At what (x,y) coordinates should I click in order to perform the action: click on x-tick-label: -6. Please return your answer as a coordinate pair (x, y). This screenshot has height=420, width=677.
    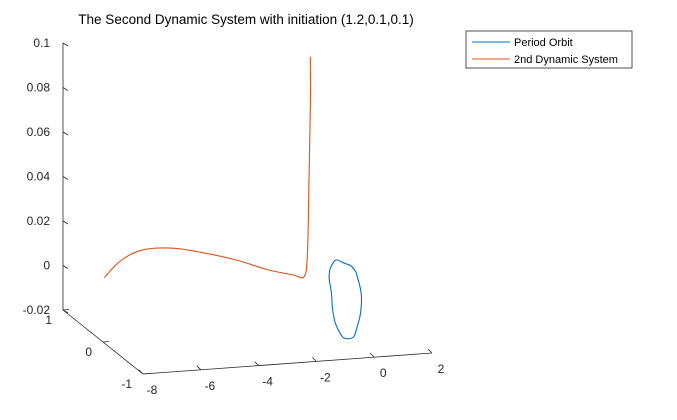
    Looking at the image, I should click on (209, 386).